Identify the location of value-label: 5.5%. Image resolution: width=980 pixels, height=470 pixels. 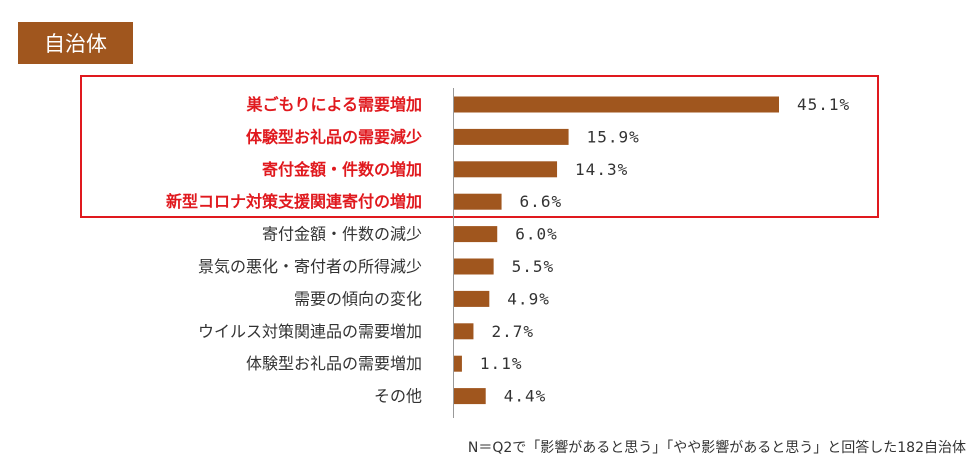
(533, 266).